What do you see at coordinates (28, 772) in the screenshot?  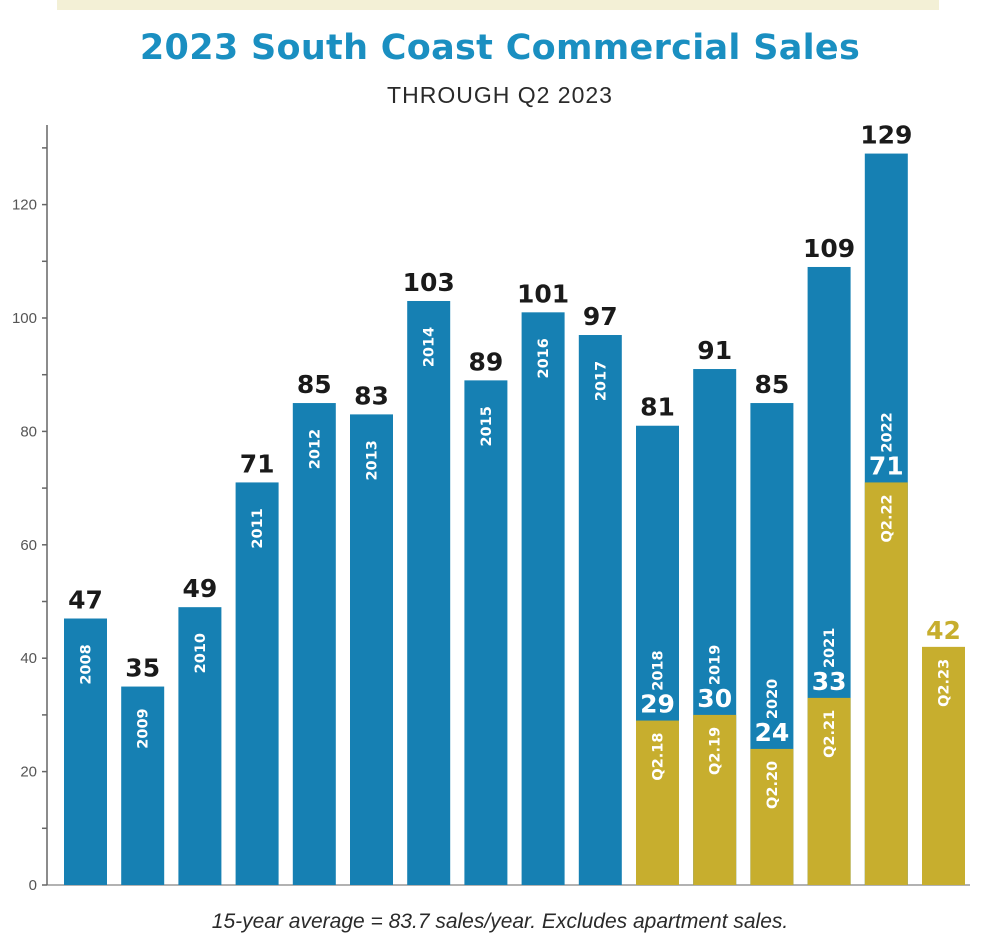 I see `y-tick-label: 20` at bounding box center [28, 772].